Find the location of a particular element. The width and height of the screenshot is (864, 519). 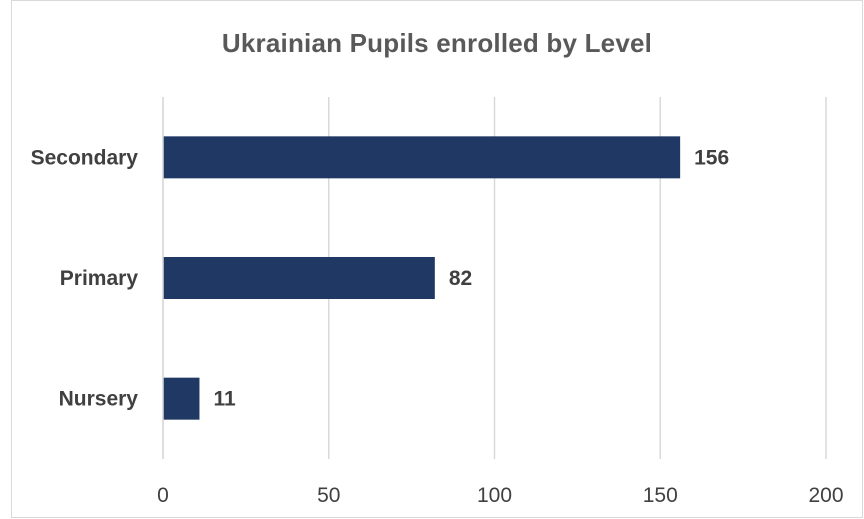

bar-primary is located at coordinates (299, 278).